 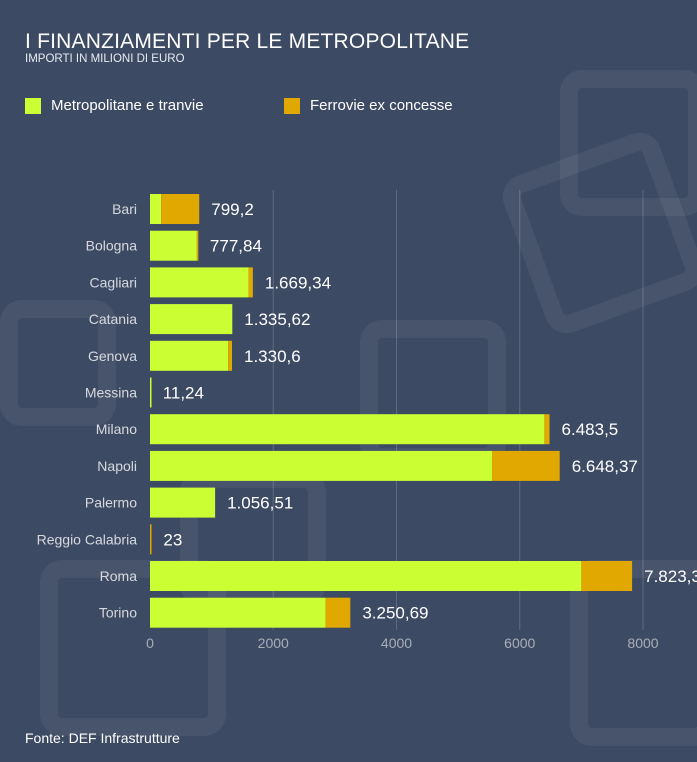 What do you see at coordinates (642, 643) in the screenshot?
I see `x-tick-label: 8000` at bounding box center [642, 643].